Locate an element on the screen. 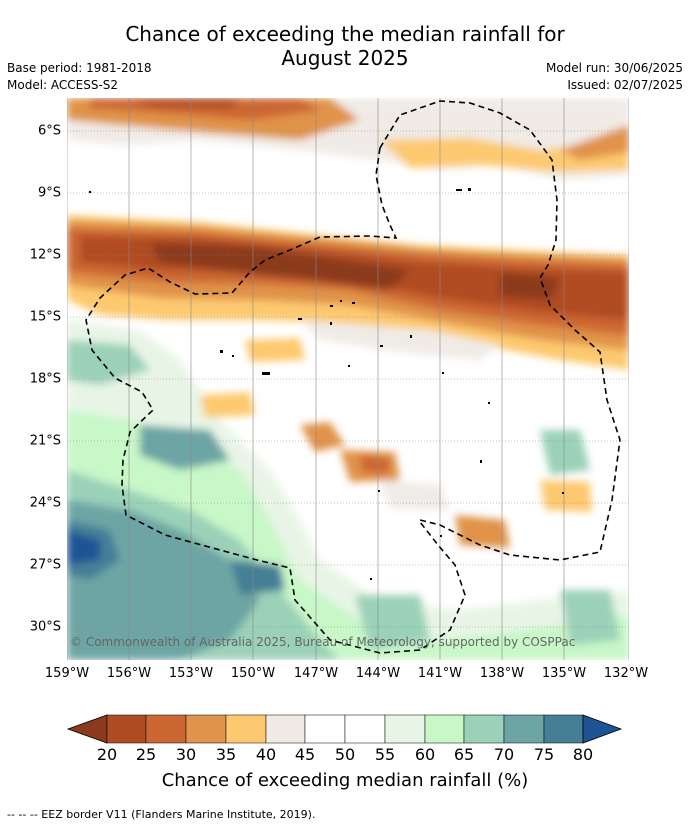 The width and height of the screenshot is (690, 827). colorbar-tick-label: 65 is located at coordinates (464, 754).